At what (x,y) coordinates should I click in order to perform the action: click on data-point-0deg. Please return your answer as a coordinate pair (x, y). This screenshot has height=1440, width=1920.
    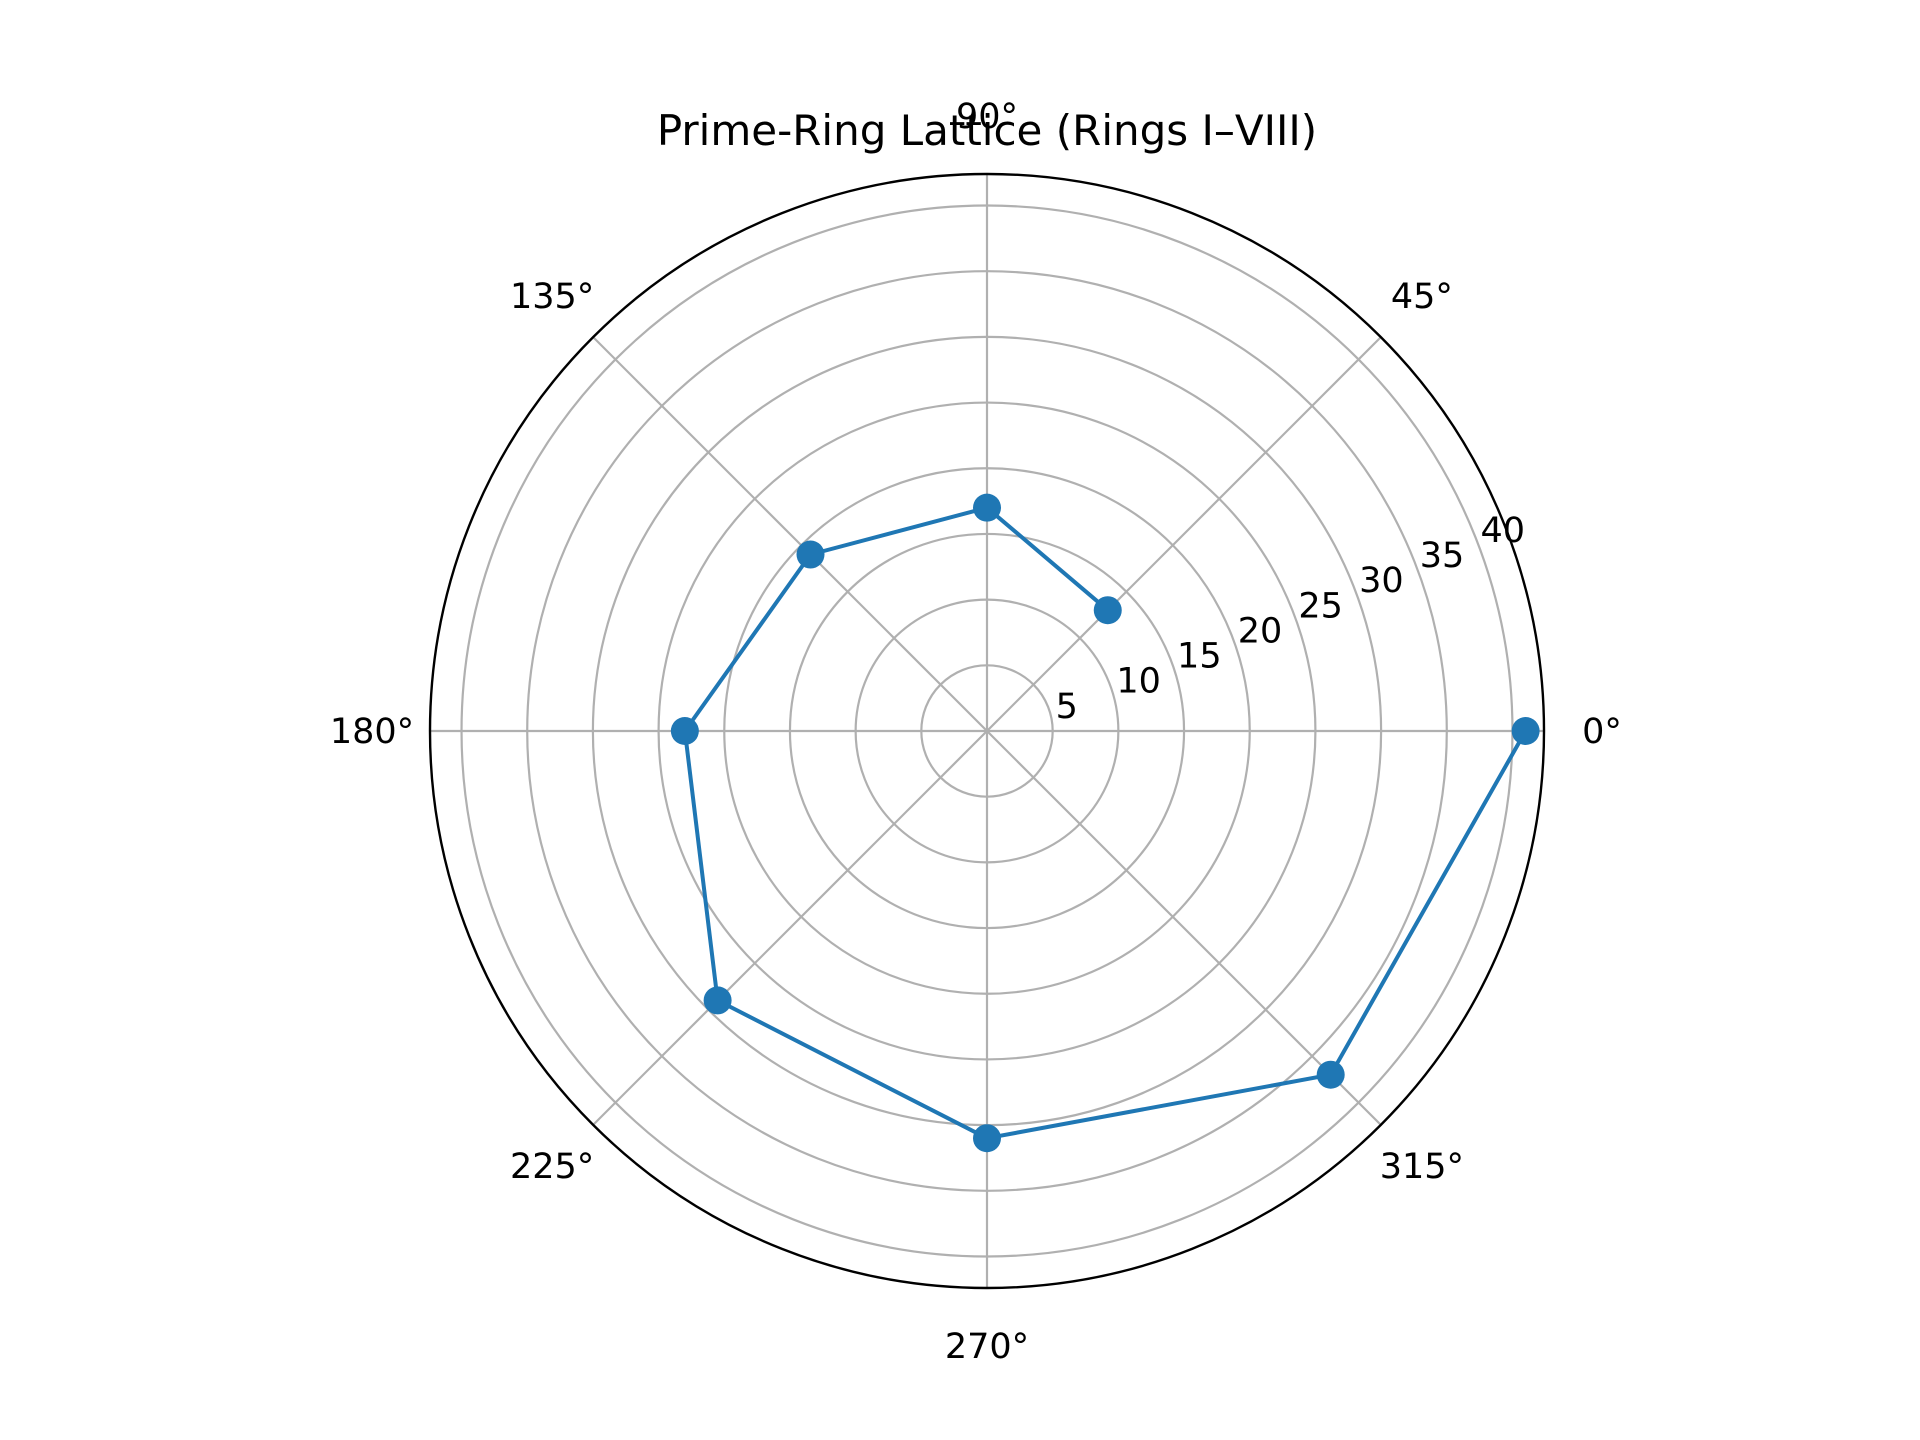
    Looking at the image, I should click on (1526, 731).